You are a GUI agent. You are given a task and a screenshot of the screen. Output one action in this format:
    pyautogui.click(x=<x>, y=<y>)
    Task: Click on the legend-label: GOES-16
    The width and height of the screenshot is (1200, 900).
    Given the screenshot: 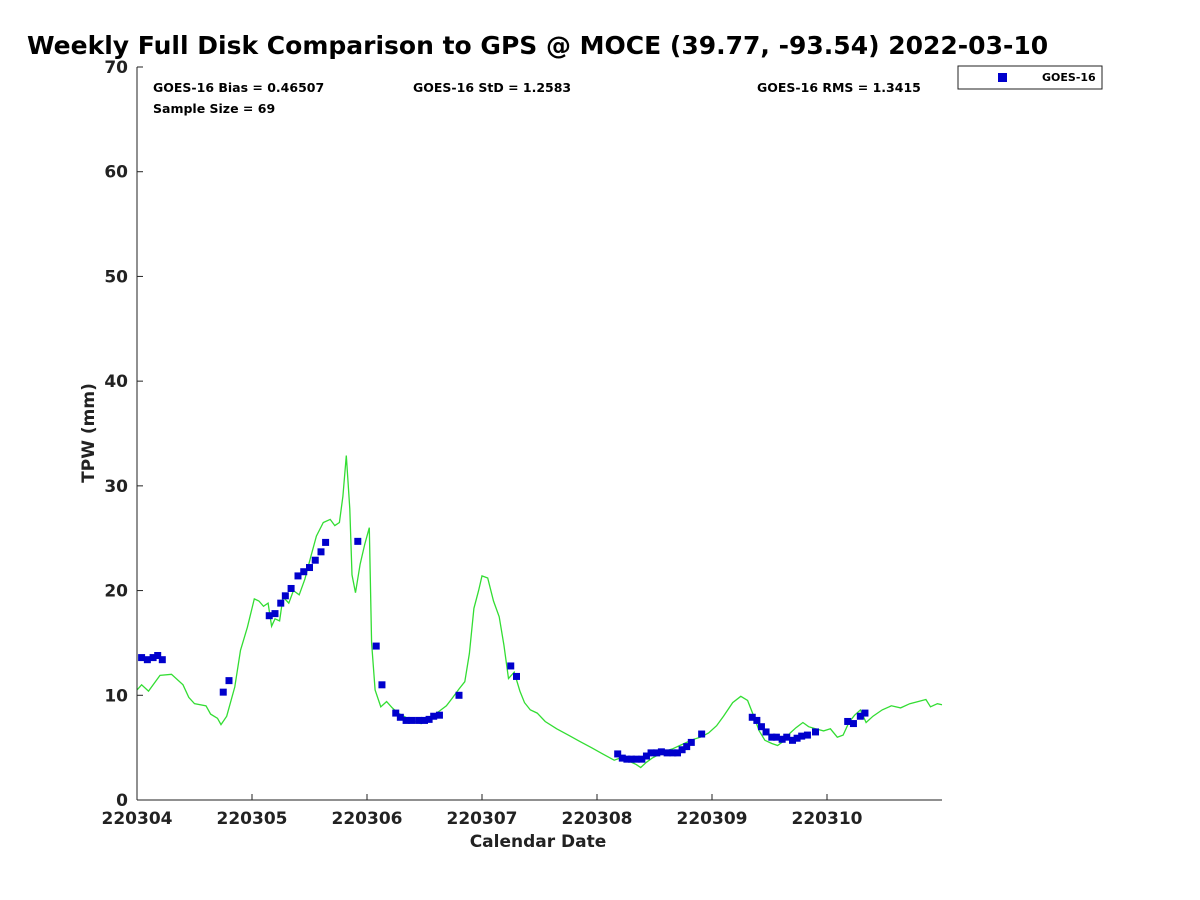 What is the action you would take?
    pyautogui.click(x=1069, y=77)
    